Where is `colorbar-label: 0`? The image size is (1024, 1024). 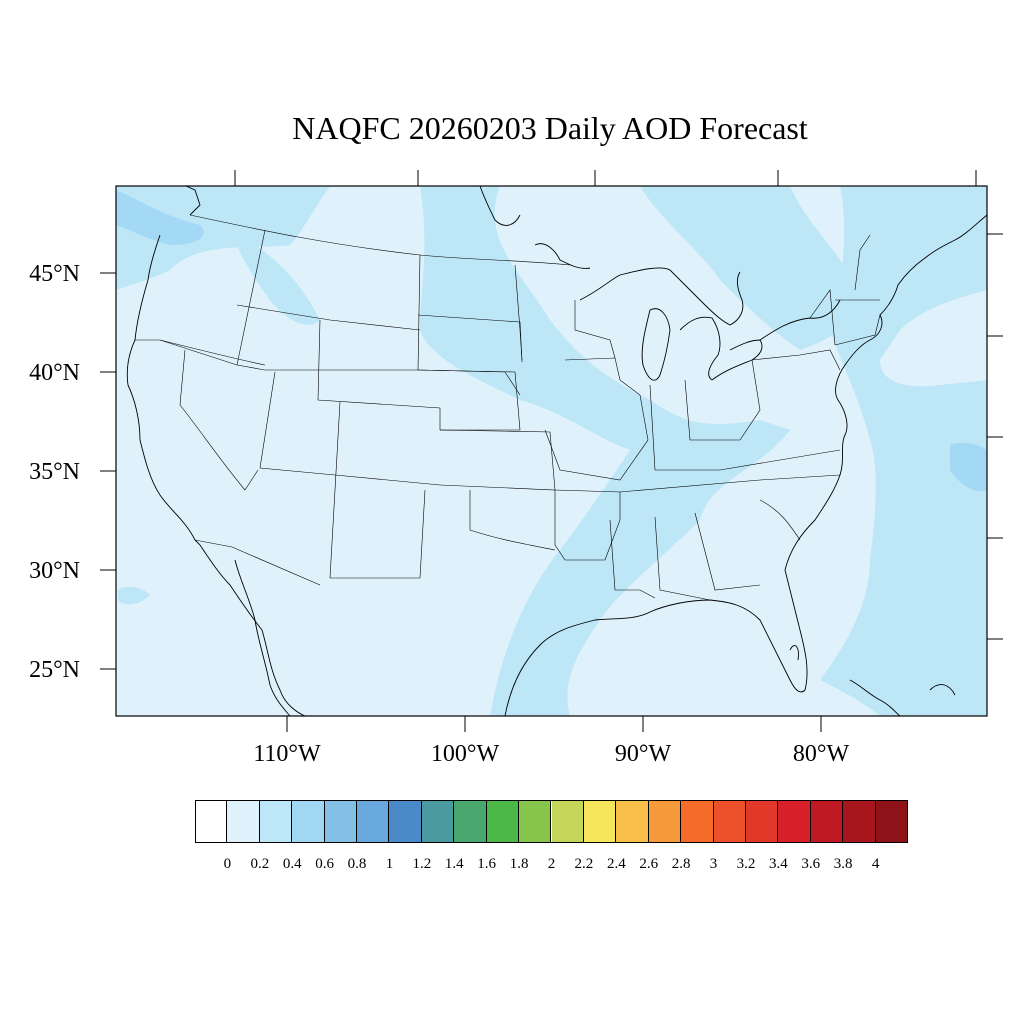 colorbar-label: 0 is located at coordinates (227, 864).